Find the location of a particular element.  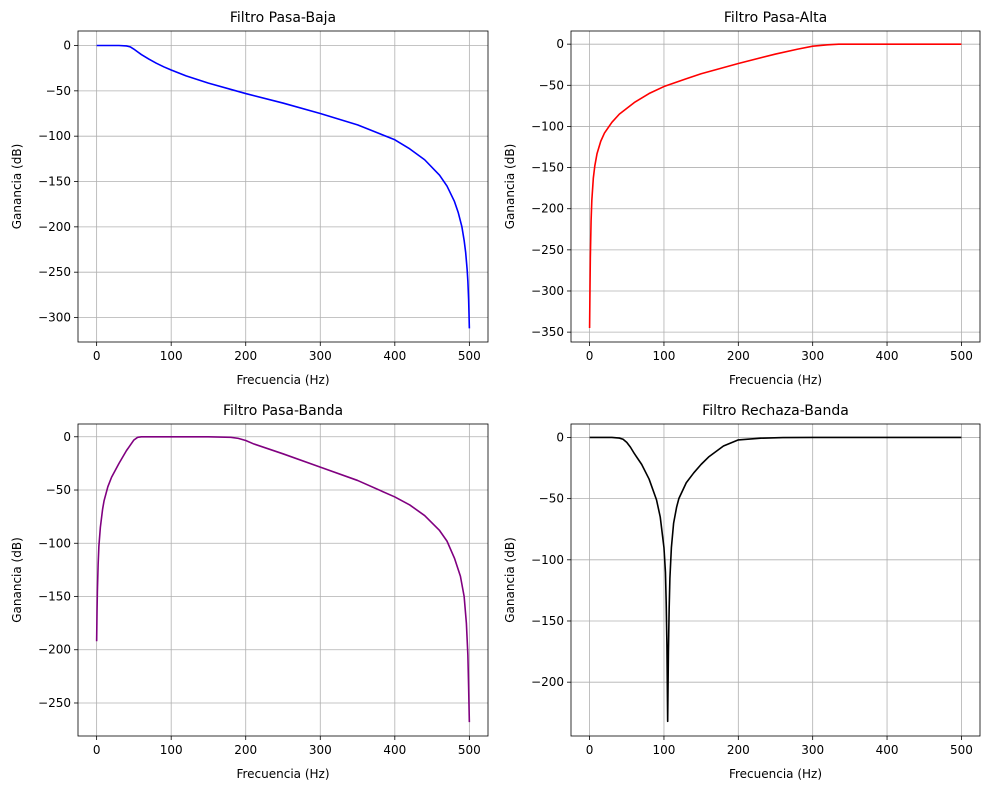

series-line-bandstop is located at coordinates (775, 579).